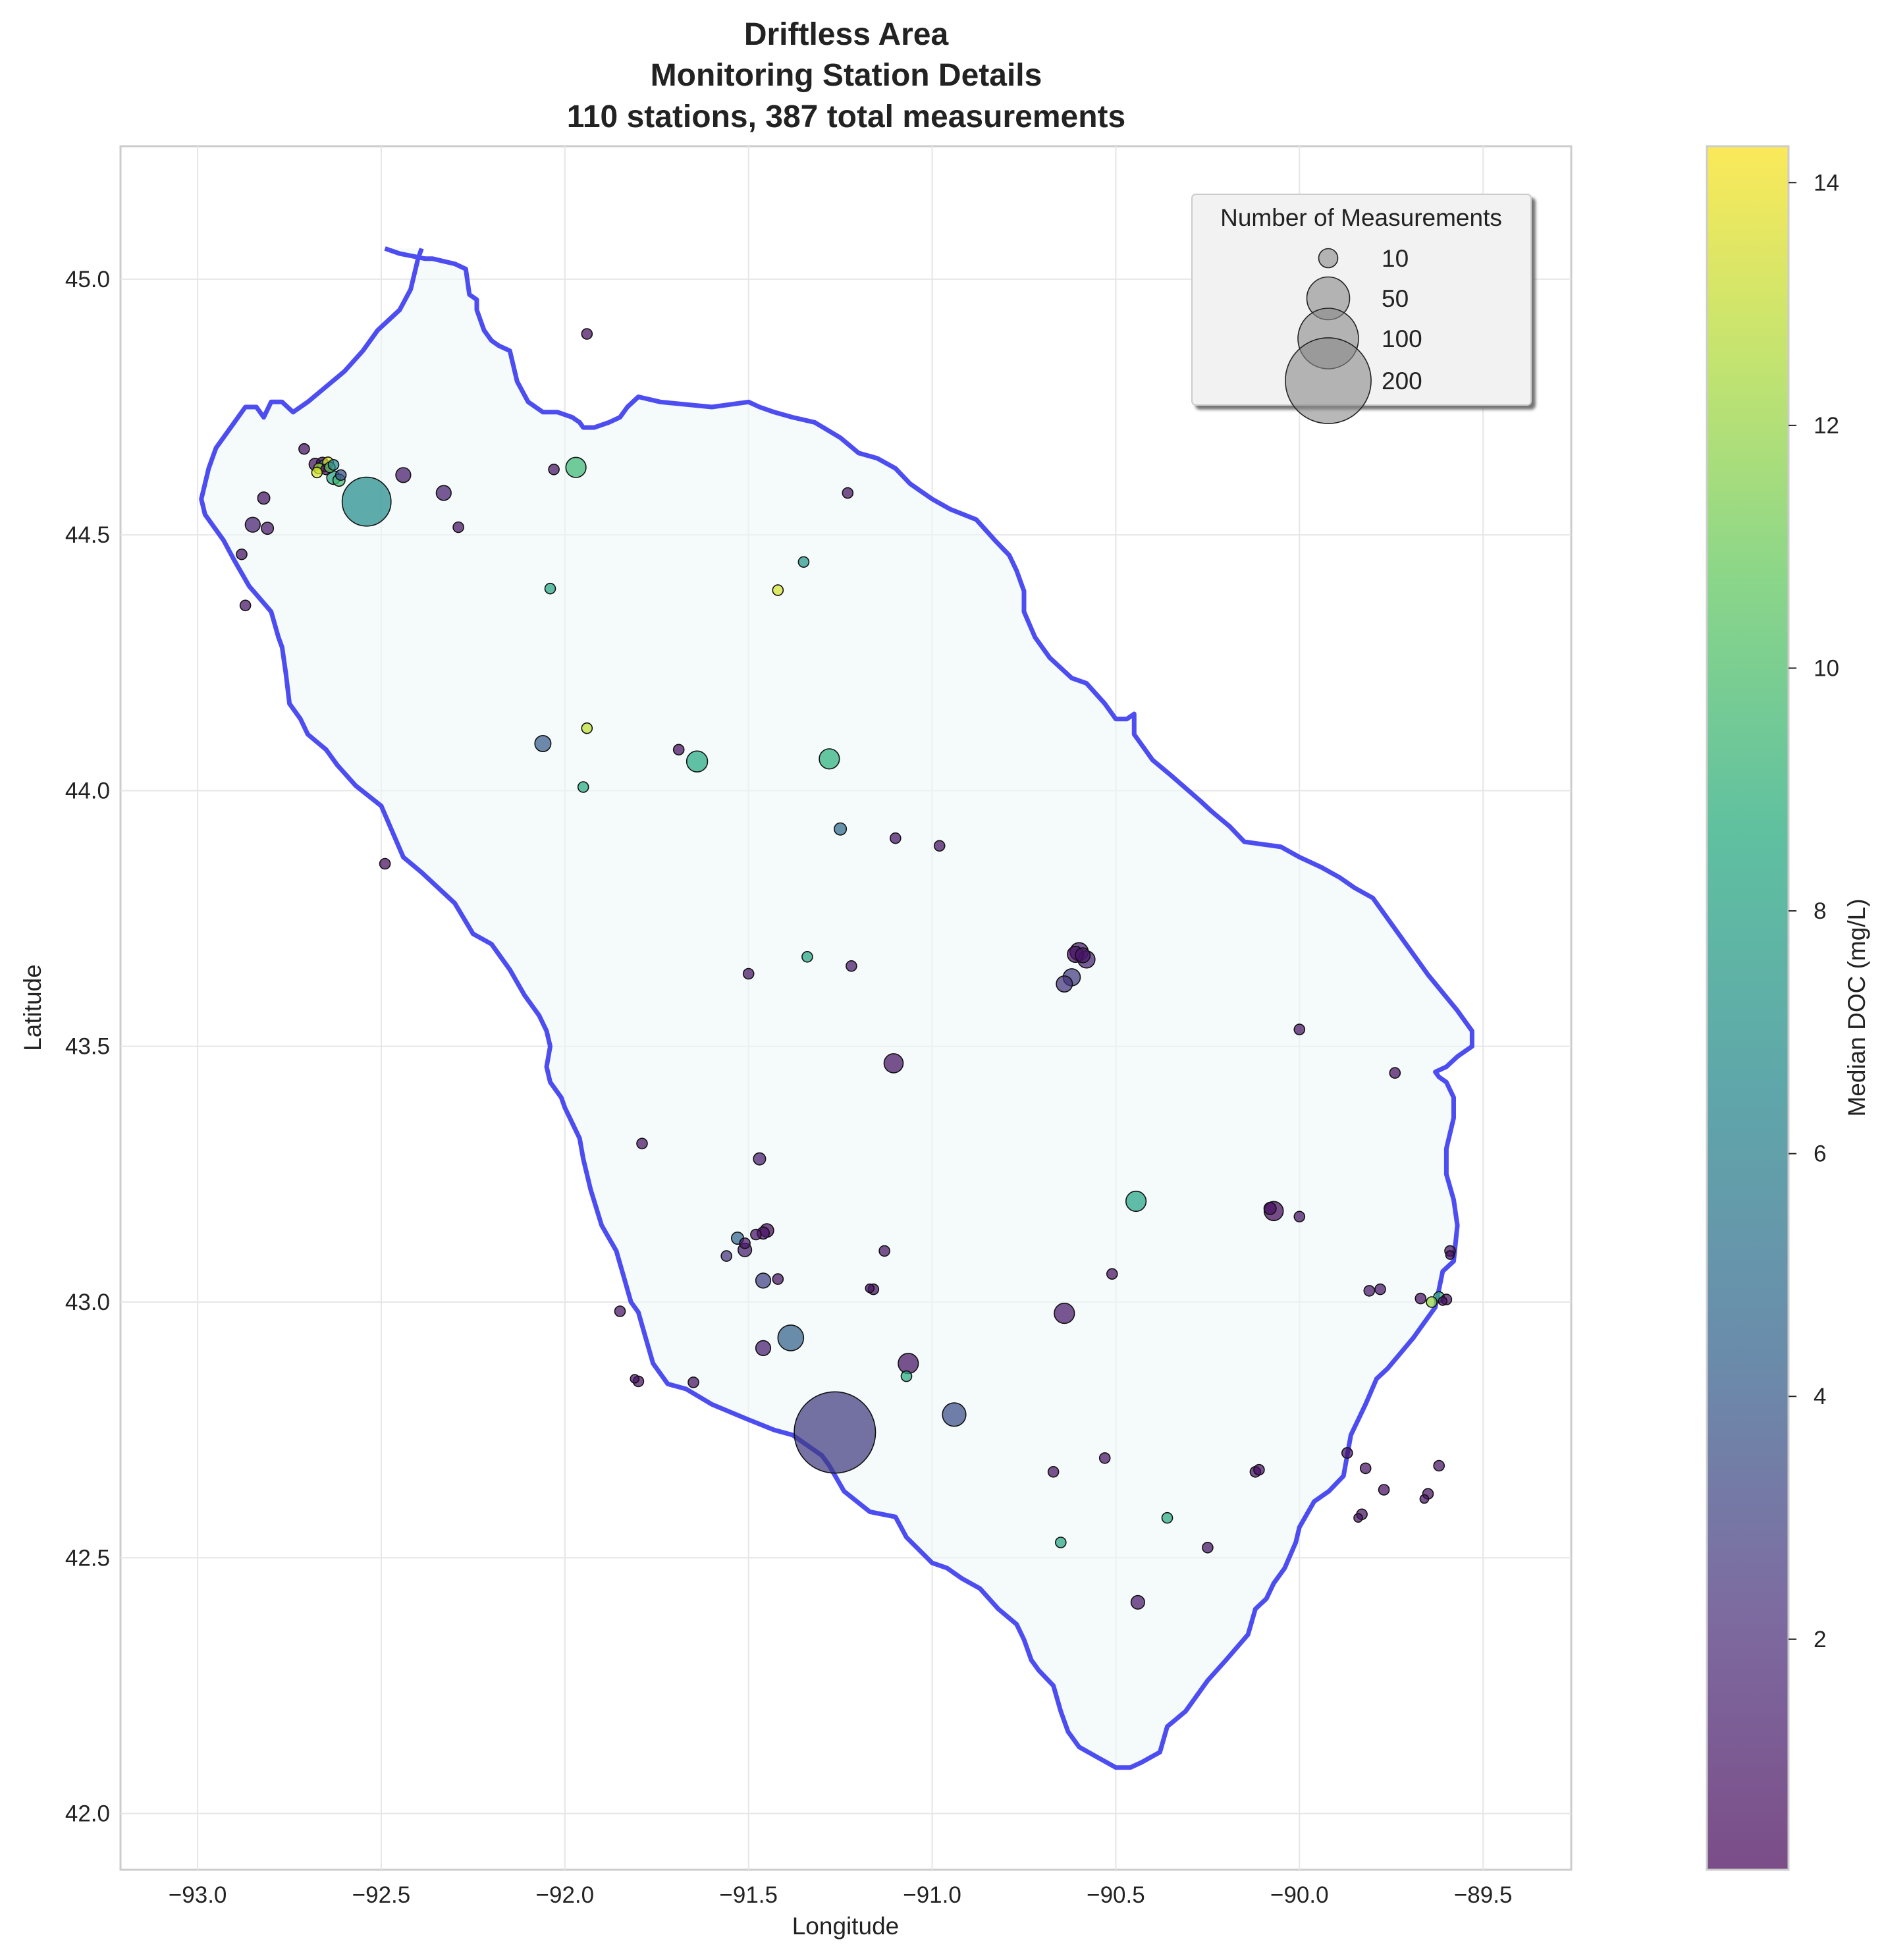 The height and width of the screenshot is (1960, 1886). I want to click on y-tick-label: 42.5, so click(87, 1558).